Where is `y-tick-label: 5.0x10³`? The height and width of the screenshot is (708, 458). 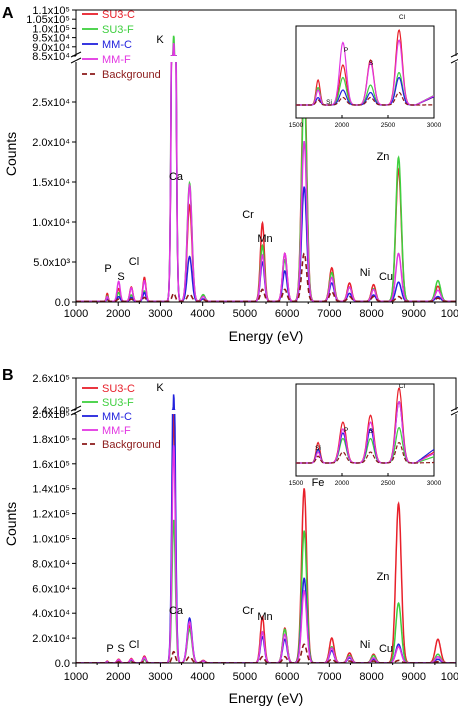 y-tick-label: 5.0x10³ is located at coordinates (51, 263).